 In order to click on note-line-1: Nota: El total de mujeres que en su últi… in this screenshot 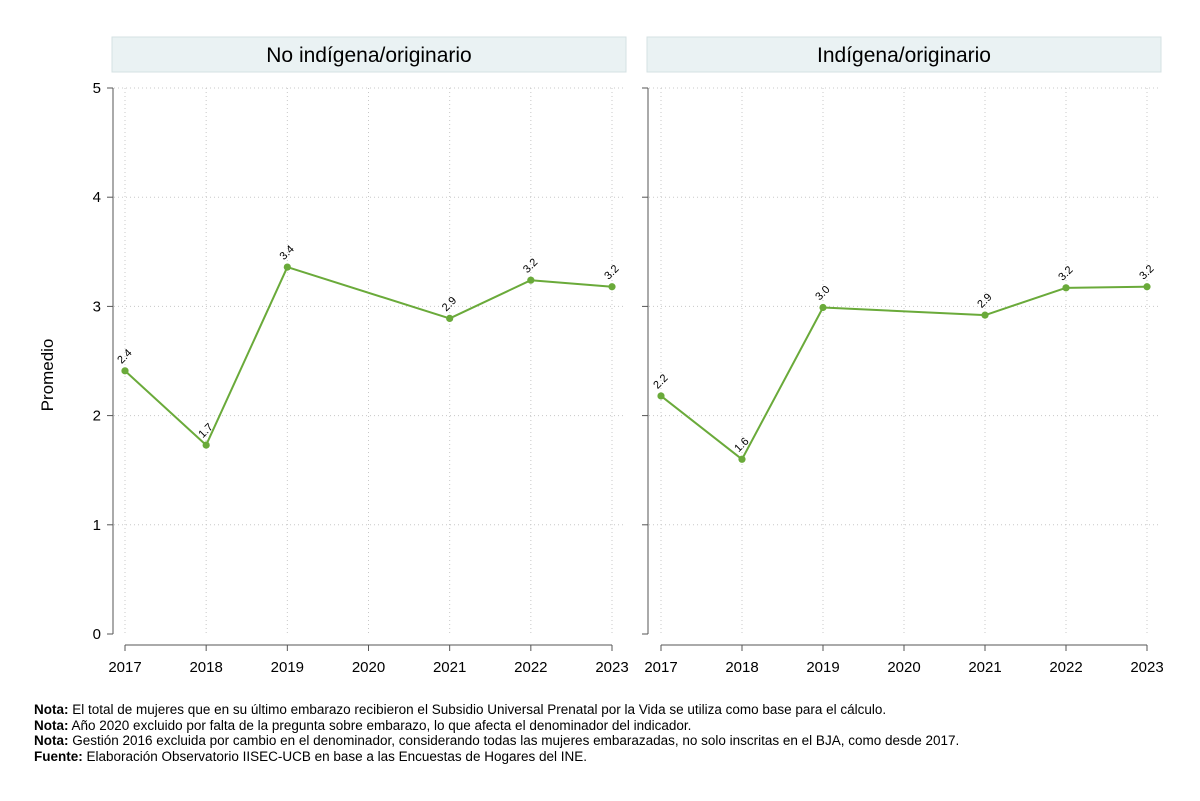, I will do `click(609, 710)`.